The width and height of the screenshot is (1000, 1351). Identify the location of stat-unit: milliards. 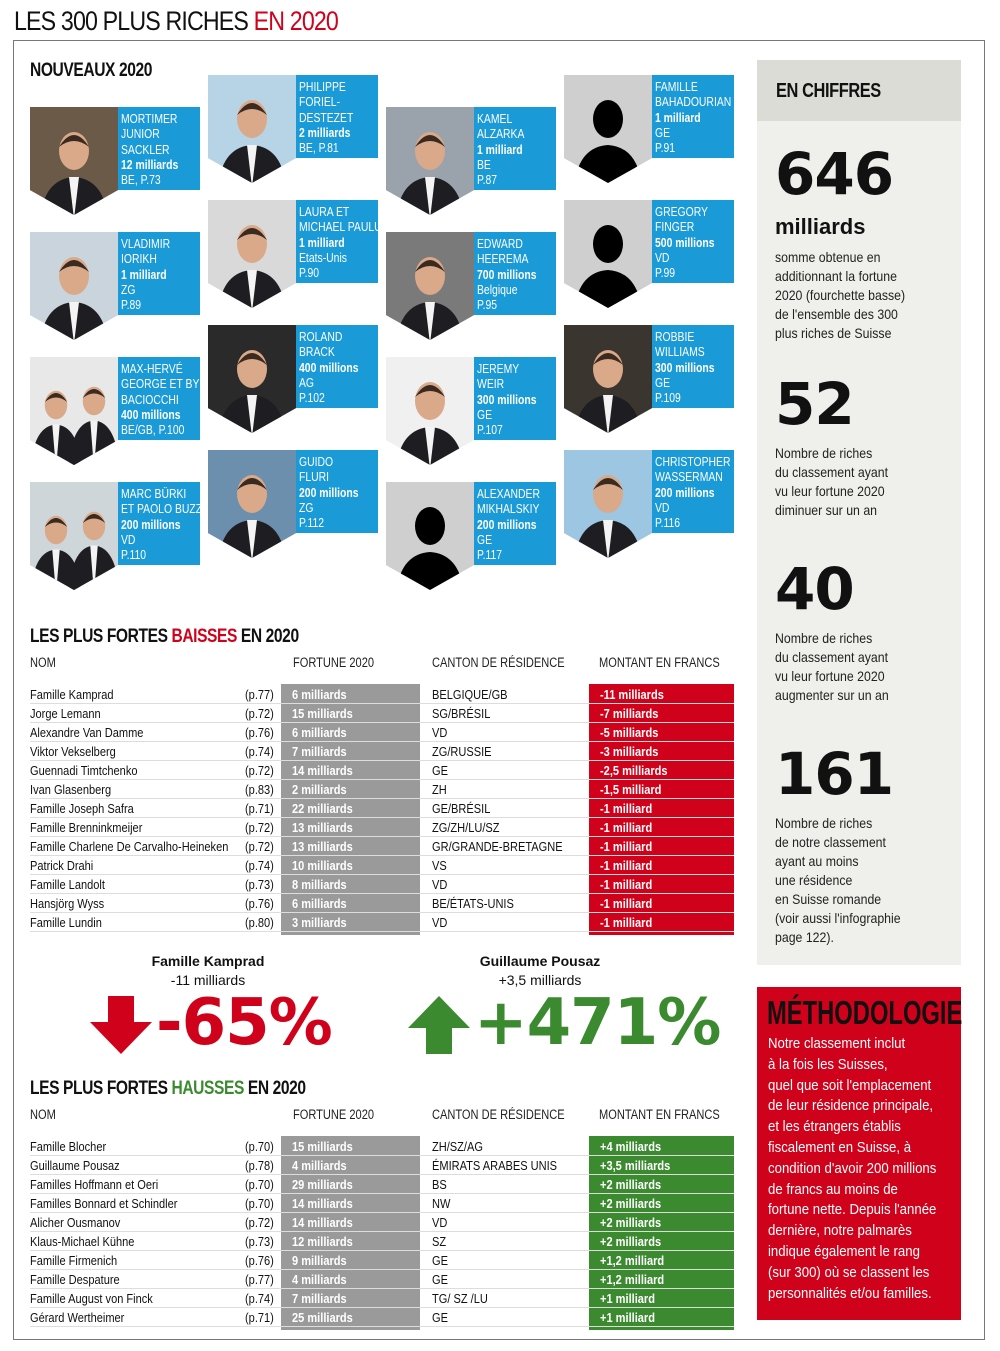
(820, 226).